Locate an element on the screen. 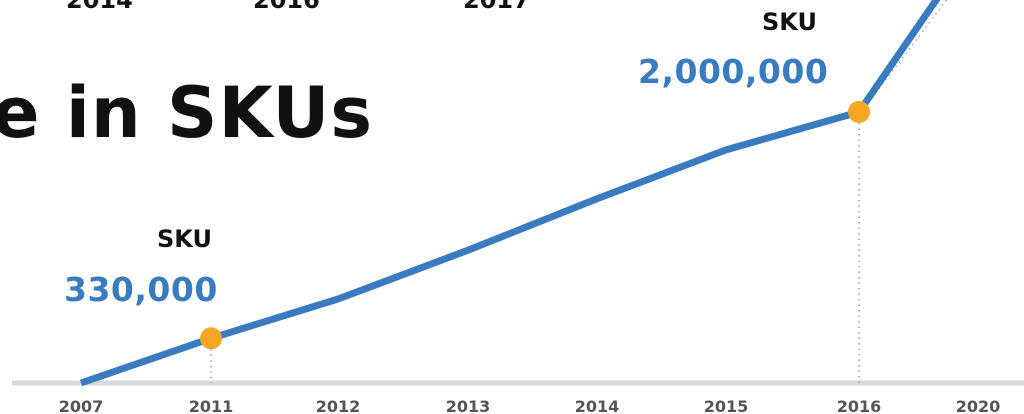 This screenshot has height=414, width=1024. marker-2011 is located at coordinates (211, 338).